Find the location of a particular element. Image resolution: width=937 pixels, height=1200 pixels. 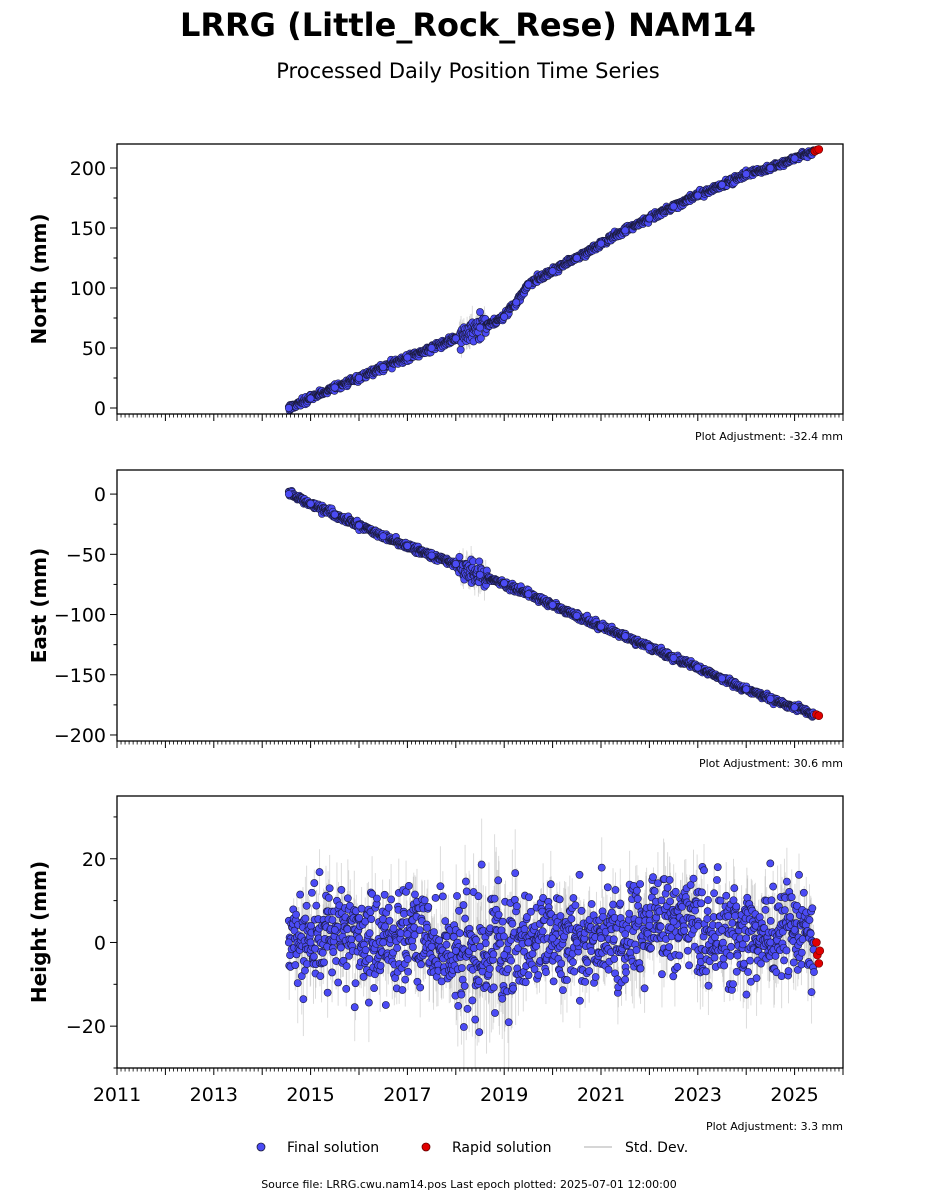

north-y-tick-label: 150 is located at coordinates (88, 229).